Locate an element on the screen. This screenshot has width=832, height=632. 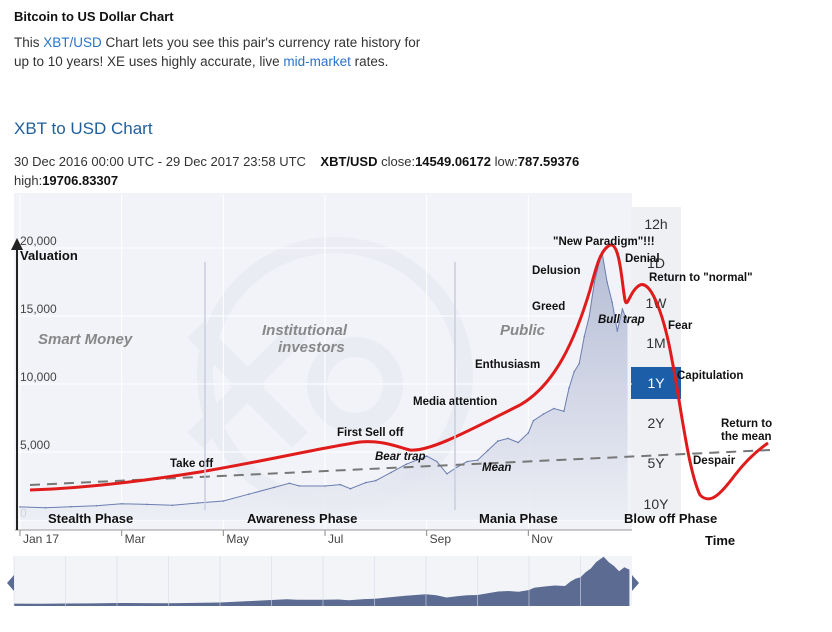
mean-label: Mean is located at coordinates (496, 468).